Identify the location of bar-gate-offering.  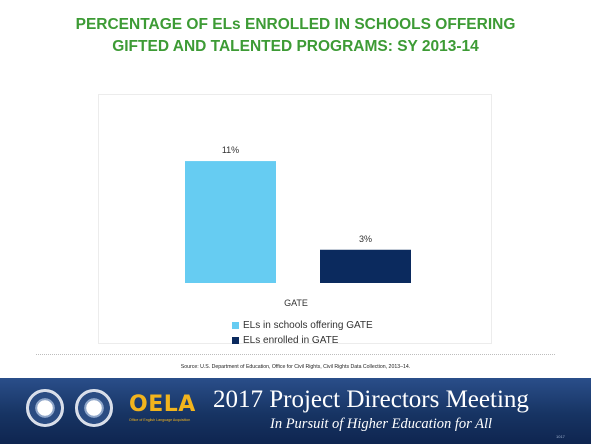
(230, 222).